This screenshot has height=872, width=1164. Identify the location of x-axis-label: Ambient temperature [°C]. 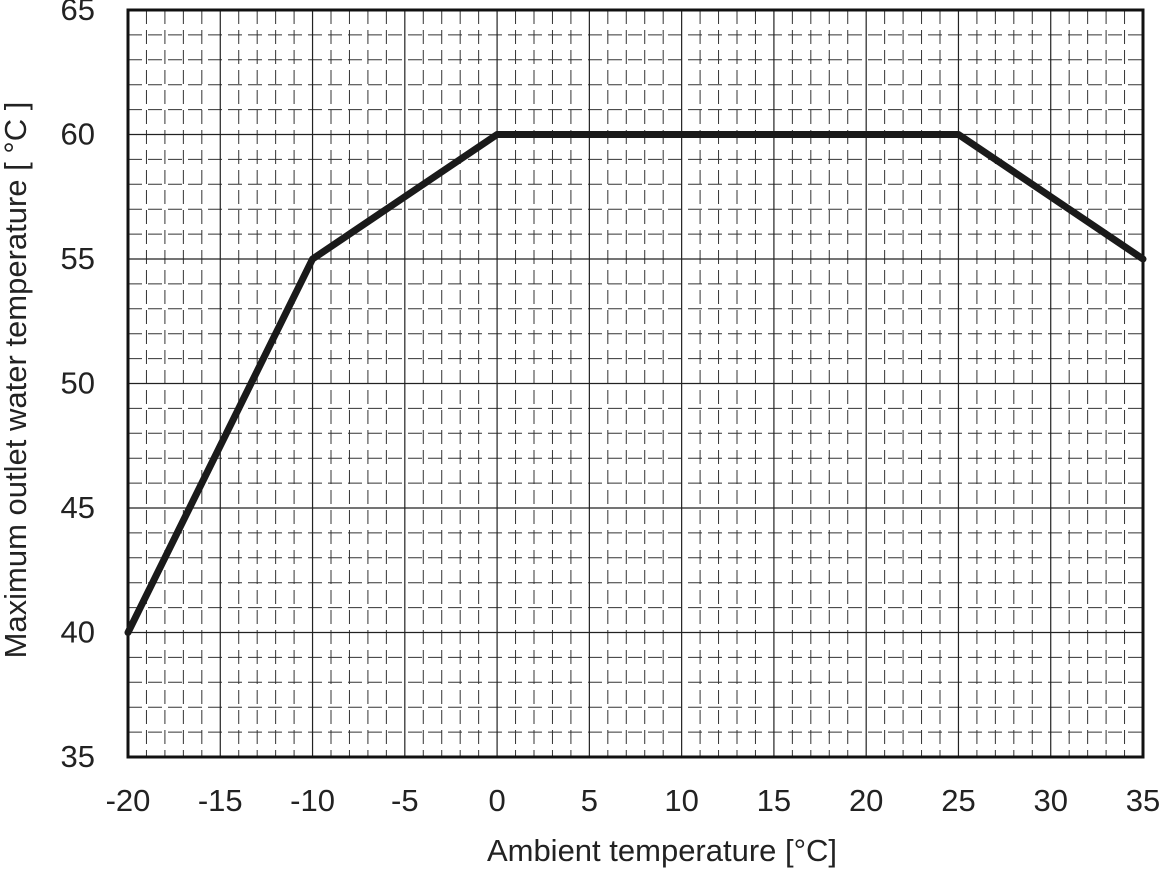
(662, 850).